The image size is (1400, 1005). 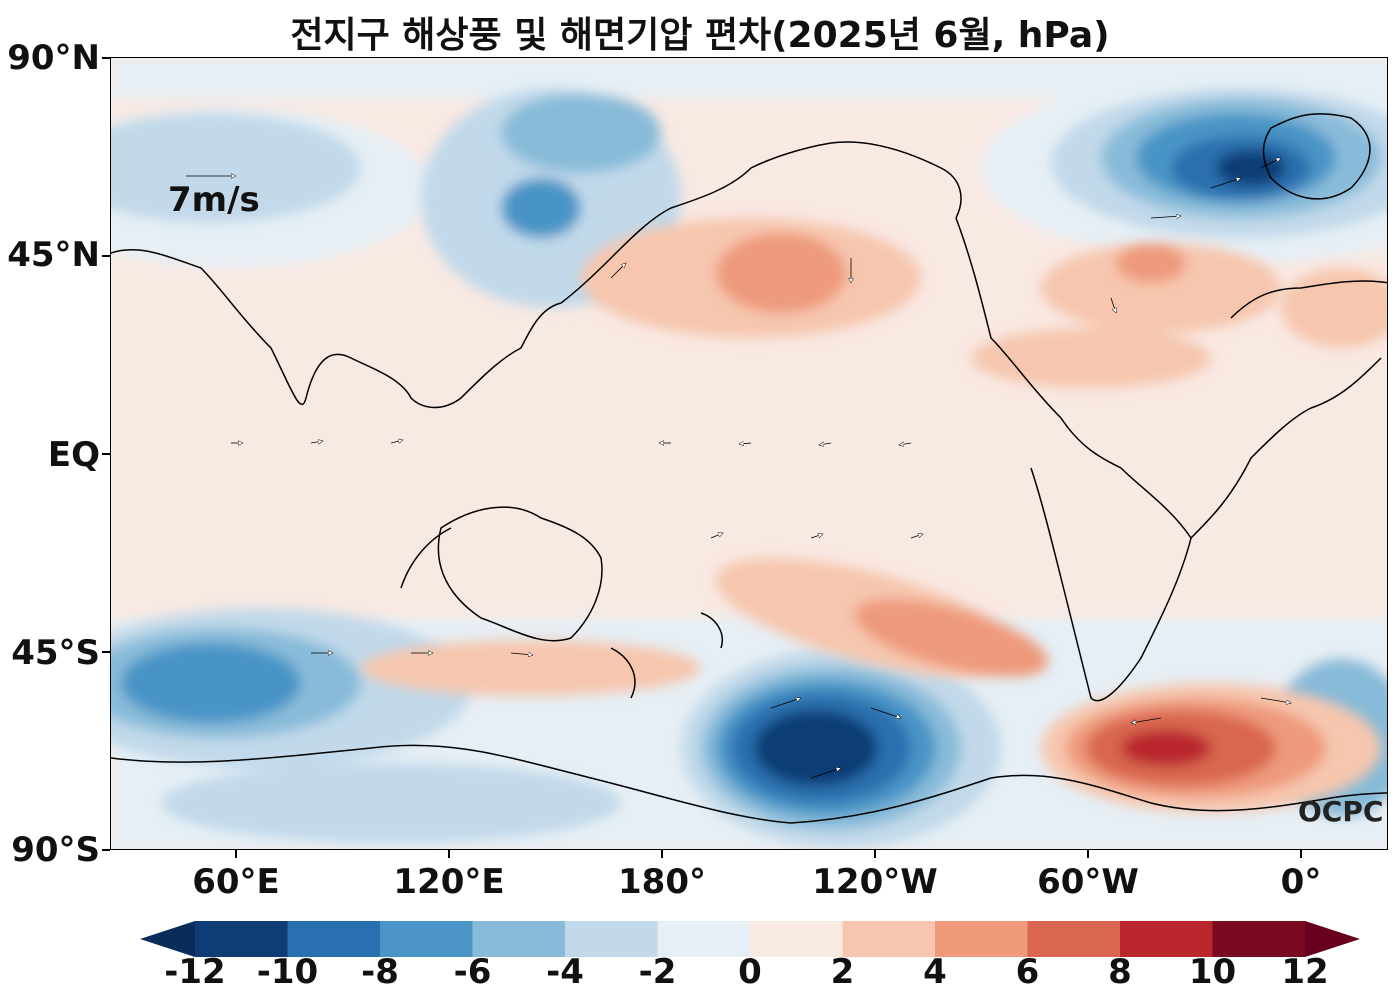 I want to click on colorbar-tick-label: 10, so click(x=1212, y=972).